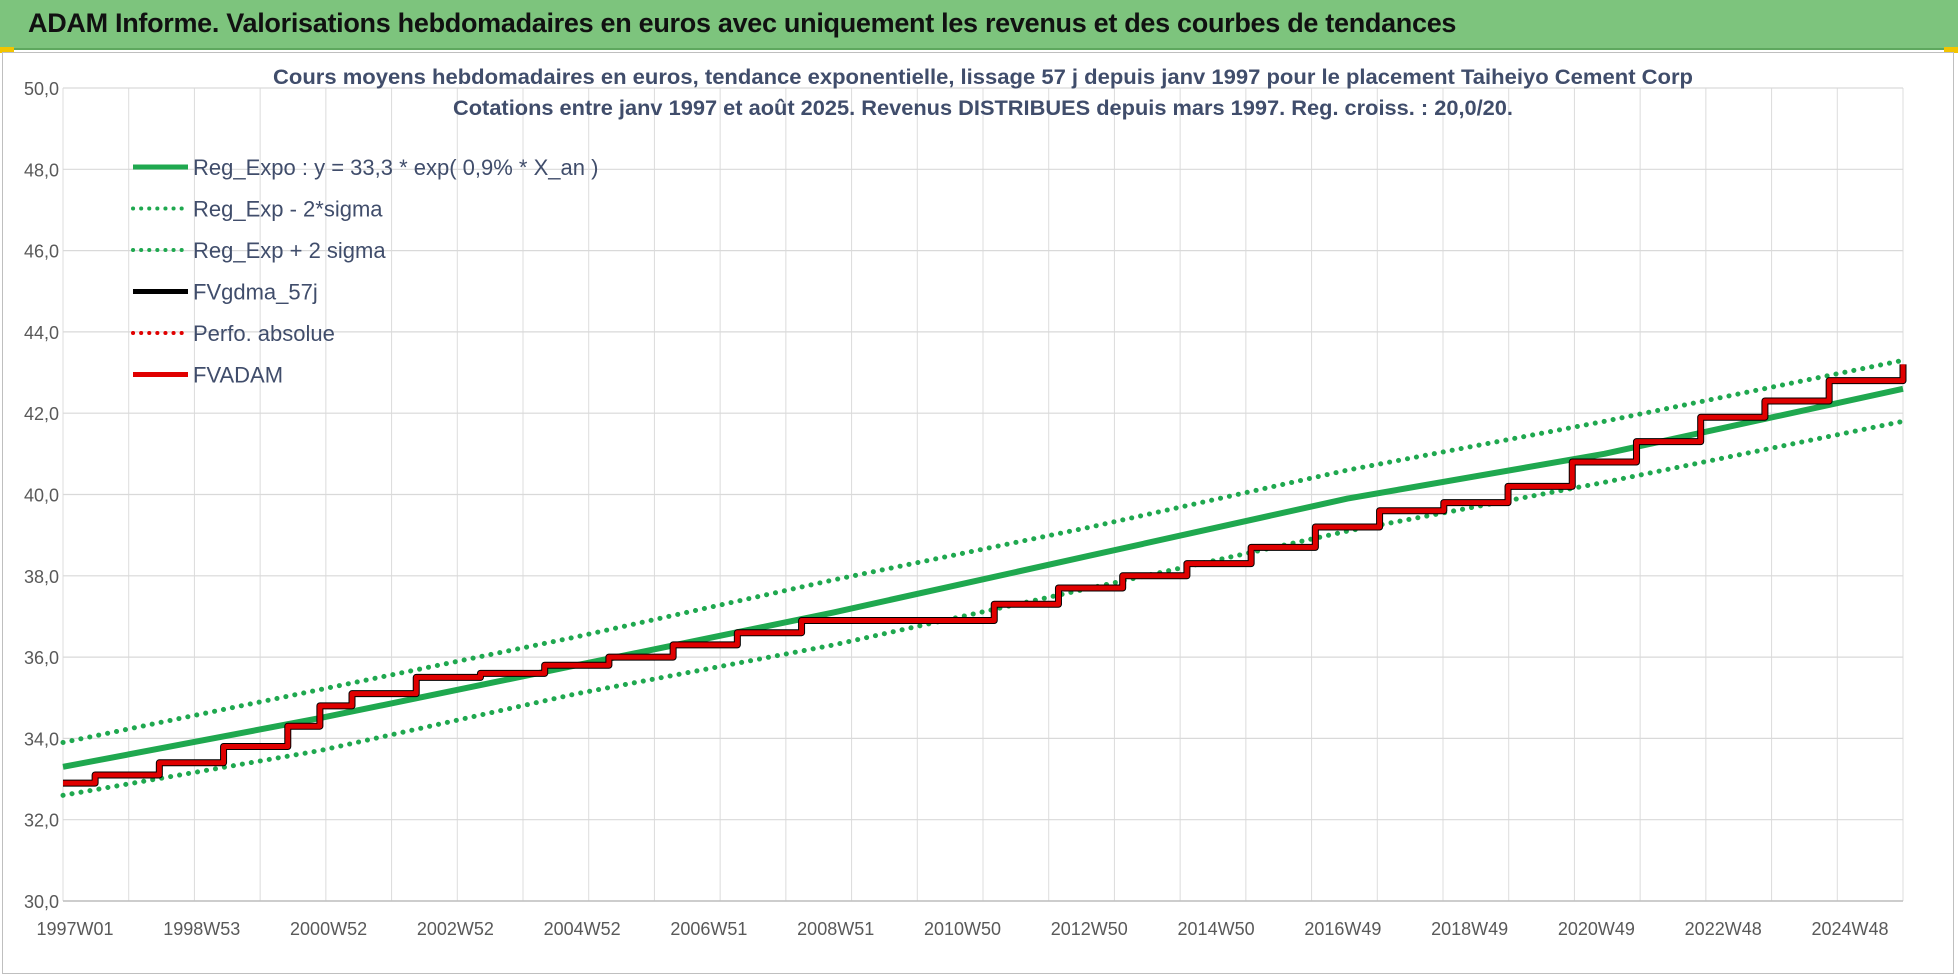  Describe the element at coordinates (41, 577) in the screenshot. I see `y-tick-label: 38,0` at that location.